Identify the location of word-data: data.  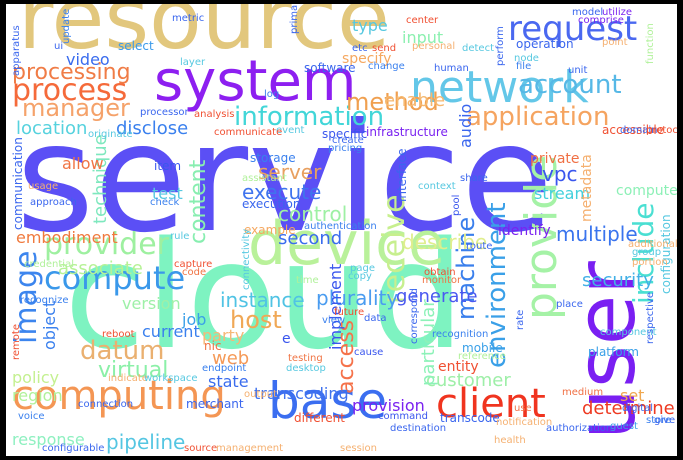
(375, 319).